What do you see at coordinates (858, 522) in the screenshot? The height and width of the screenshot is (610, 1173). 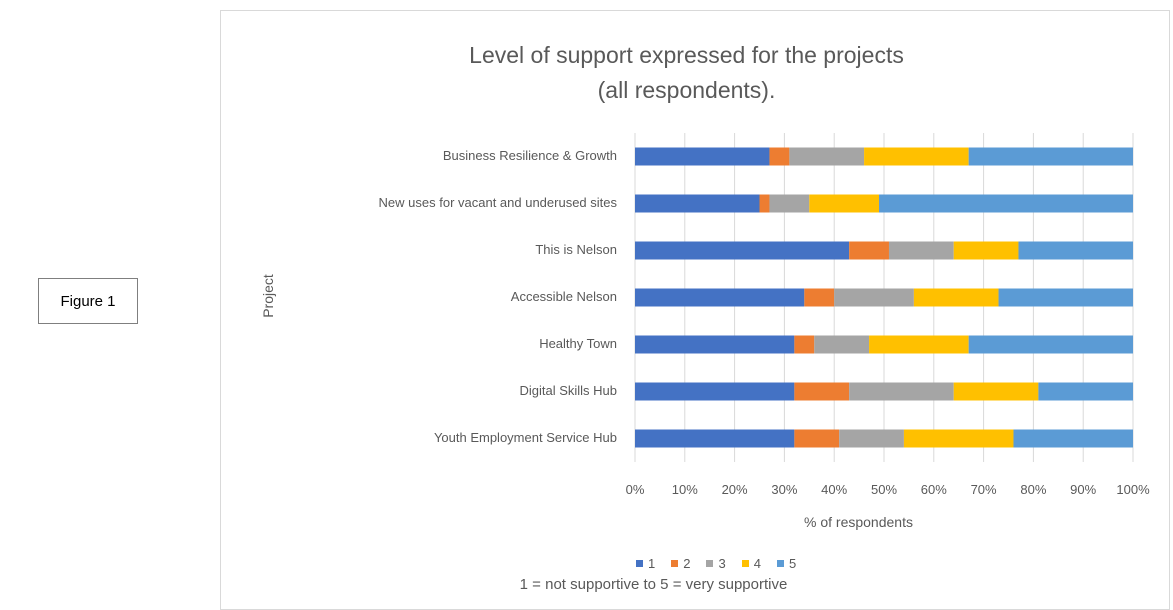 I see `x-axis-title: % of respondents` at bounding box center [858, 522].